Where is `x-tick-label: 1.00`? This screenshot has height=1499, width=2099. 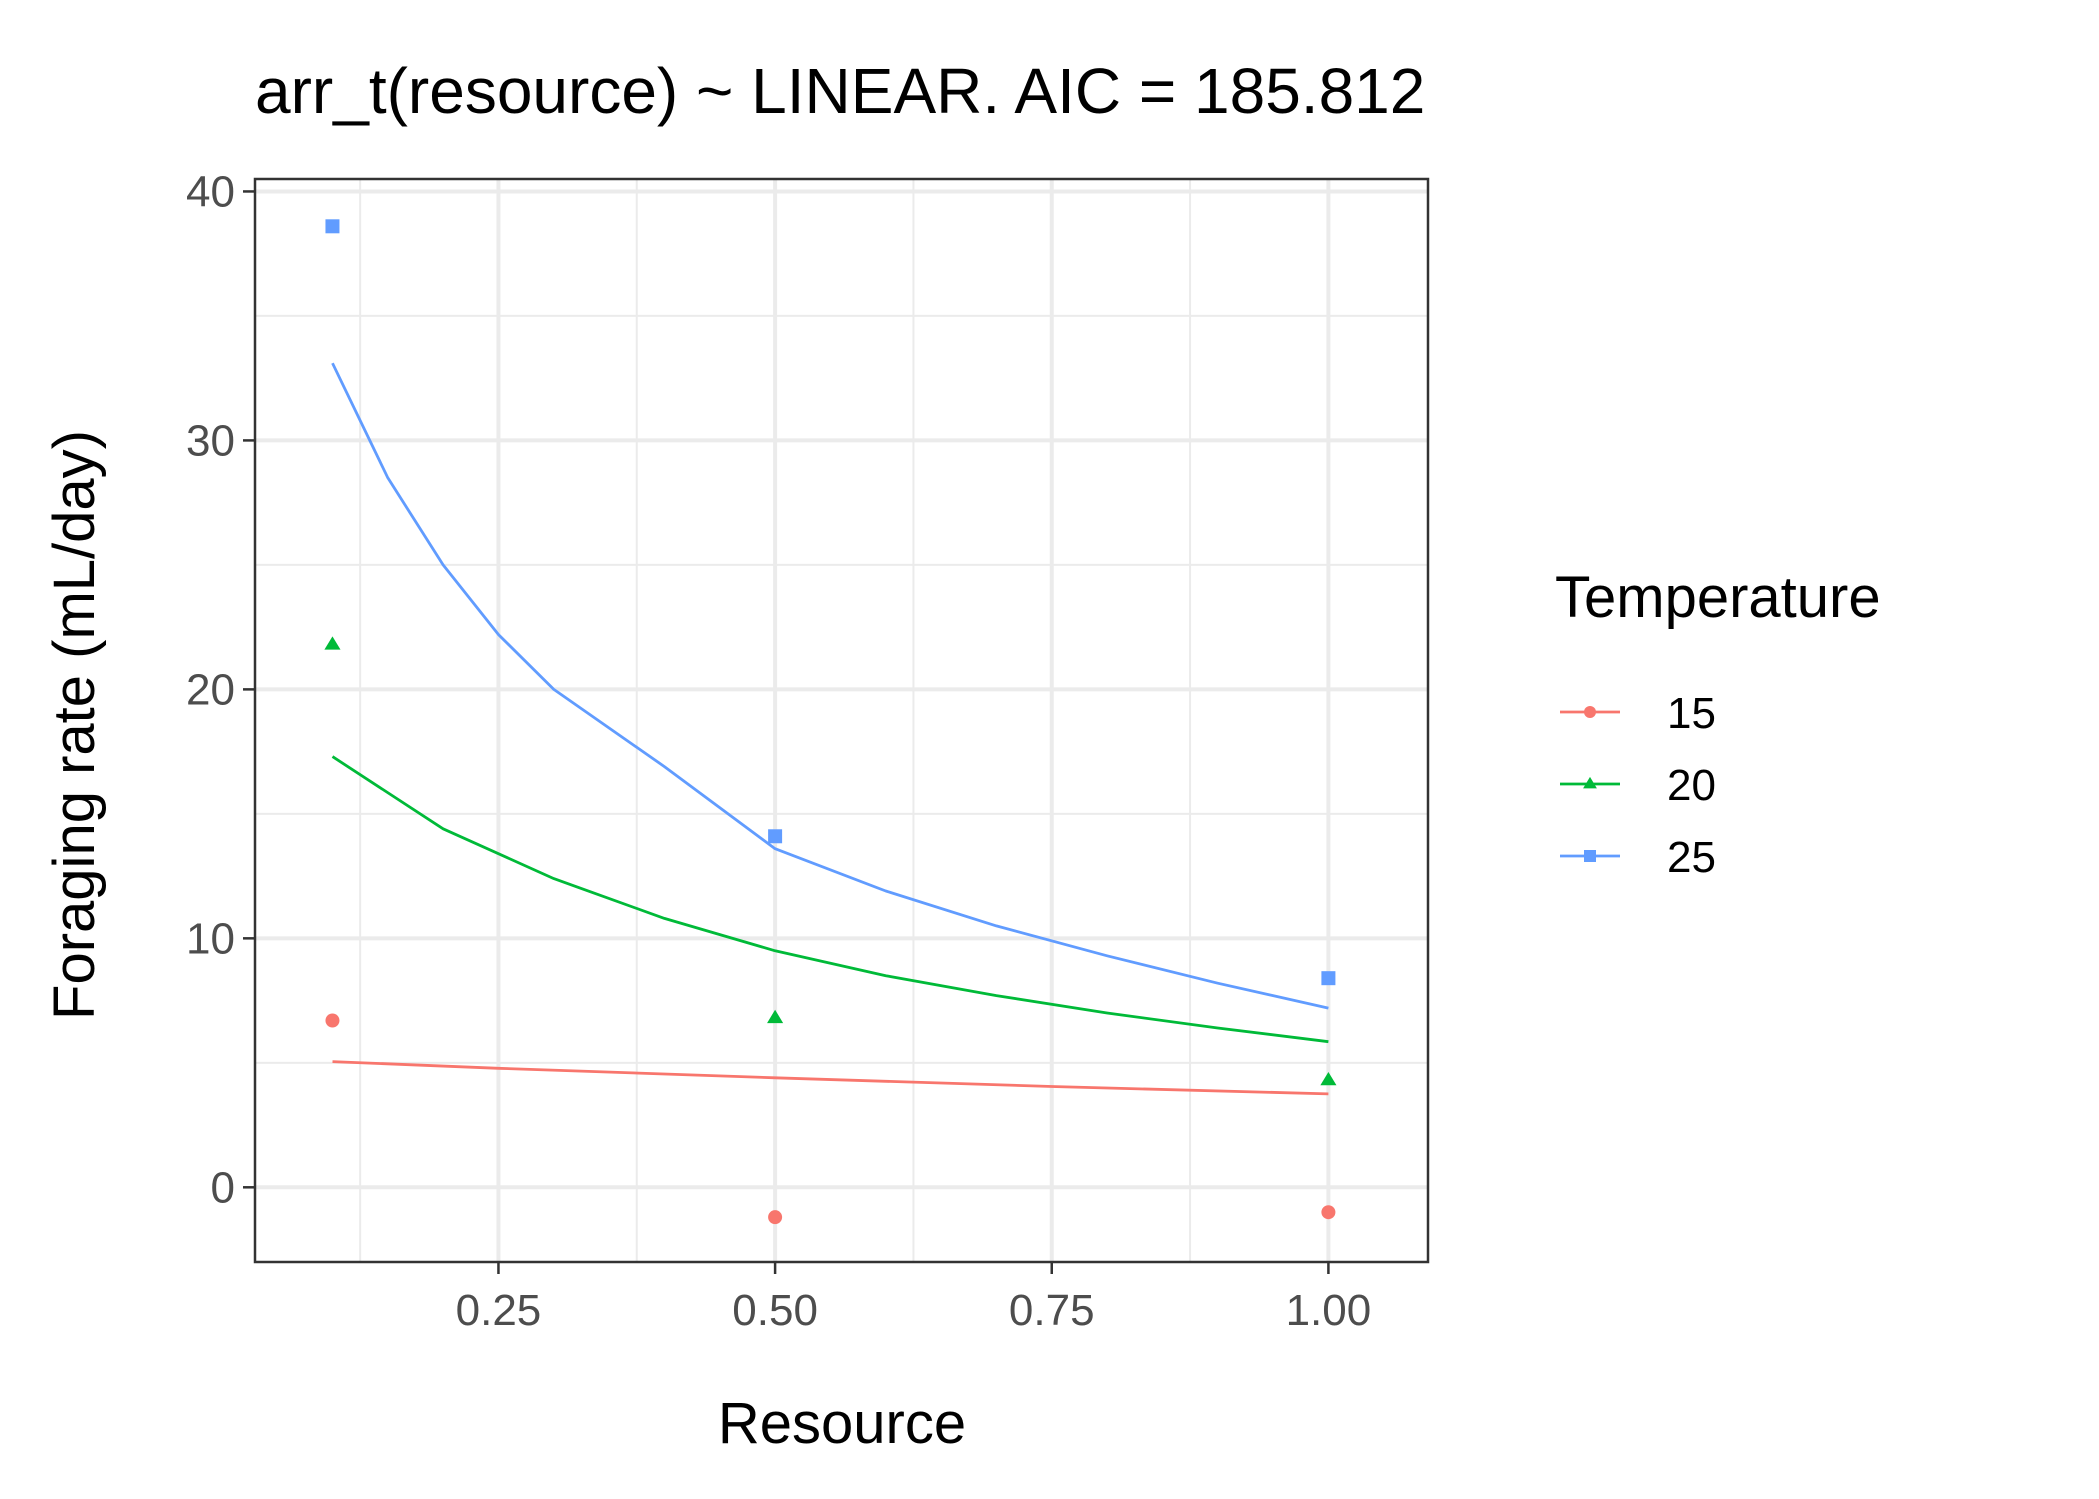
x-tick-label: 1.00 is located at coordinates (1329, 1310).